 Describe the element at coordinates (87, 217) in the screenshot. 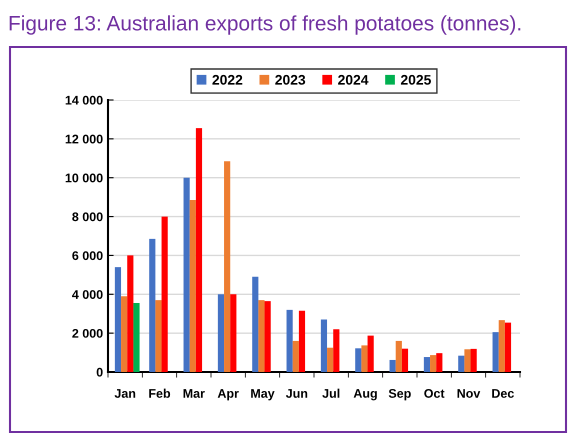

I see `y-tick-label: 8 000` at that location.